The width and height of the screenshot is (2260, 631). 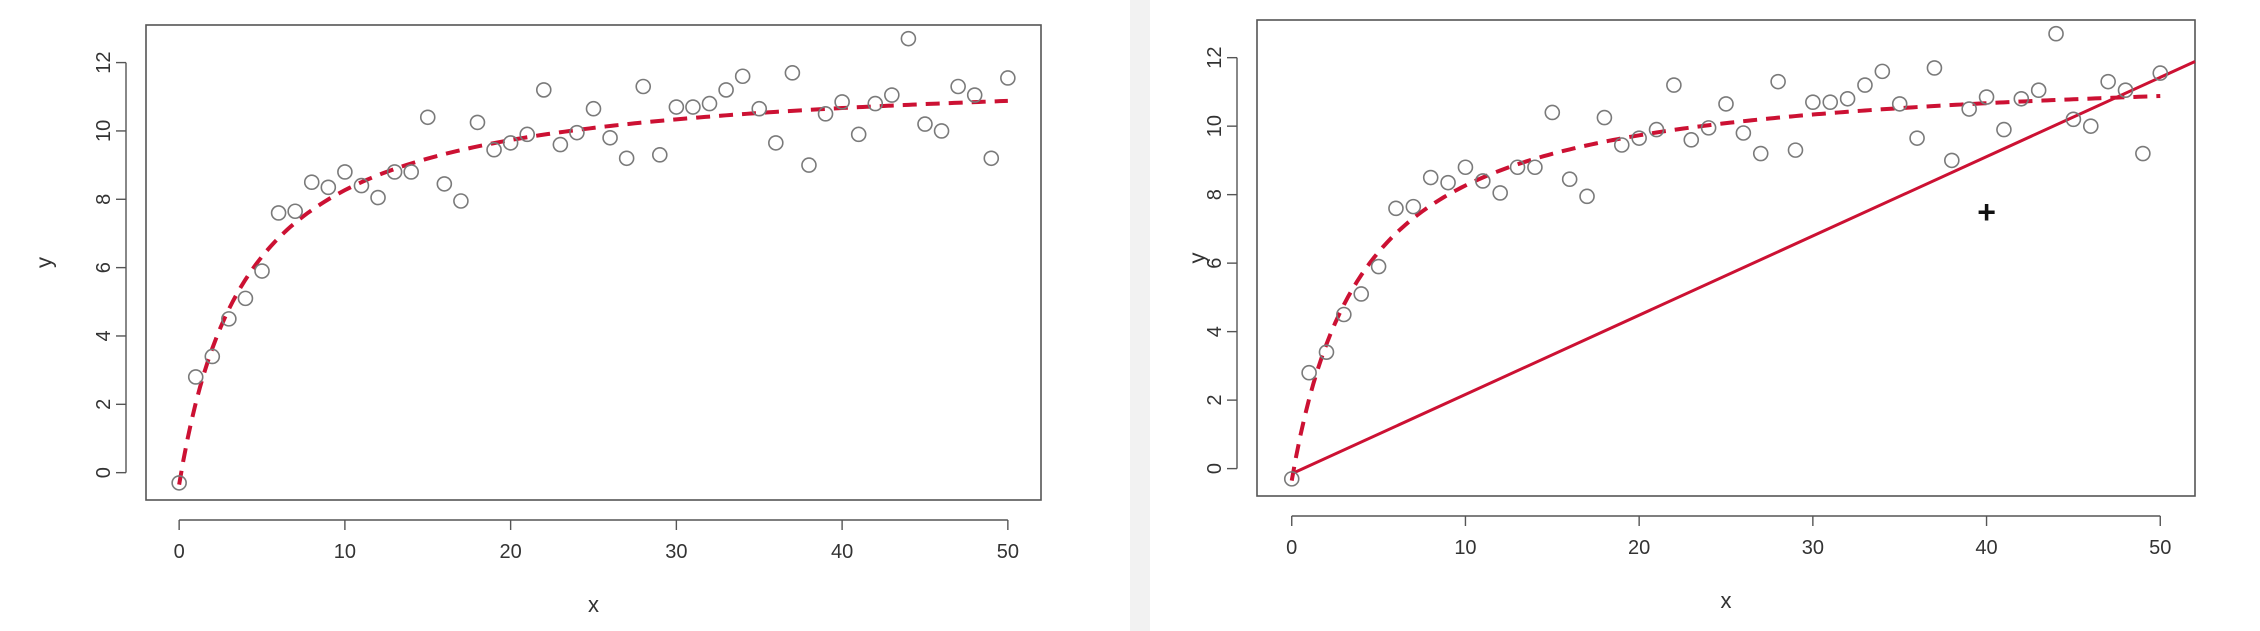 What do you see at coordinates (676, 552) in the screenshot?
I see `x-tick-label: 30` at bounding box center [676, 552].